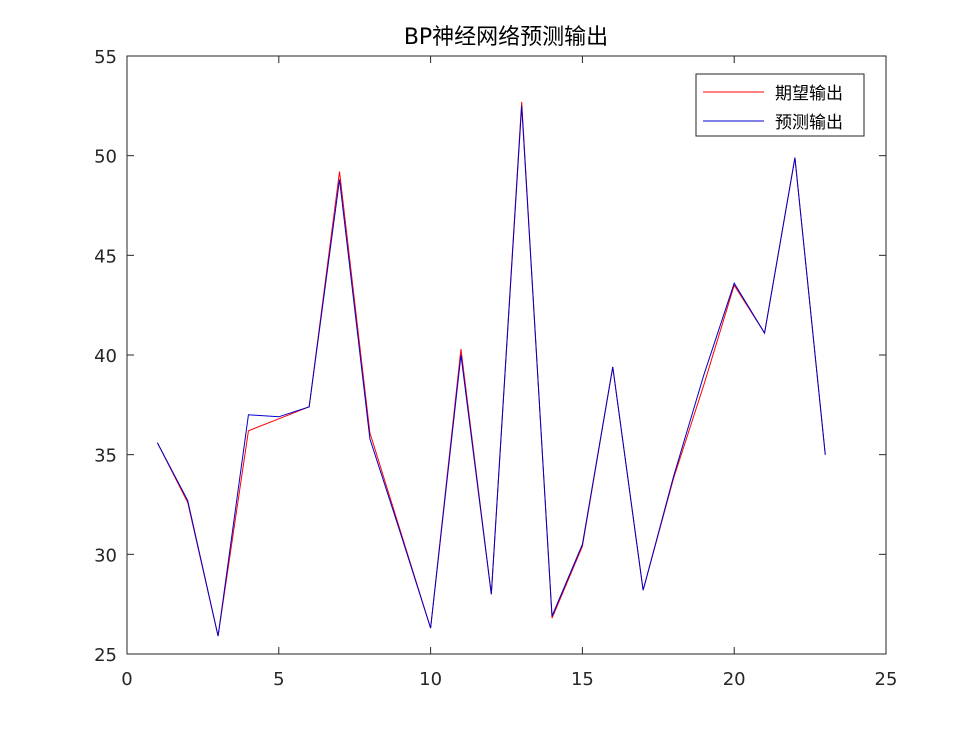 The height and width of the screenshot is (735, 980). I want to click on y-tick-label: 25, so click(105, 655).